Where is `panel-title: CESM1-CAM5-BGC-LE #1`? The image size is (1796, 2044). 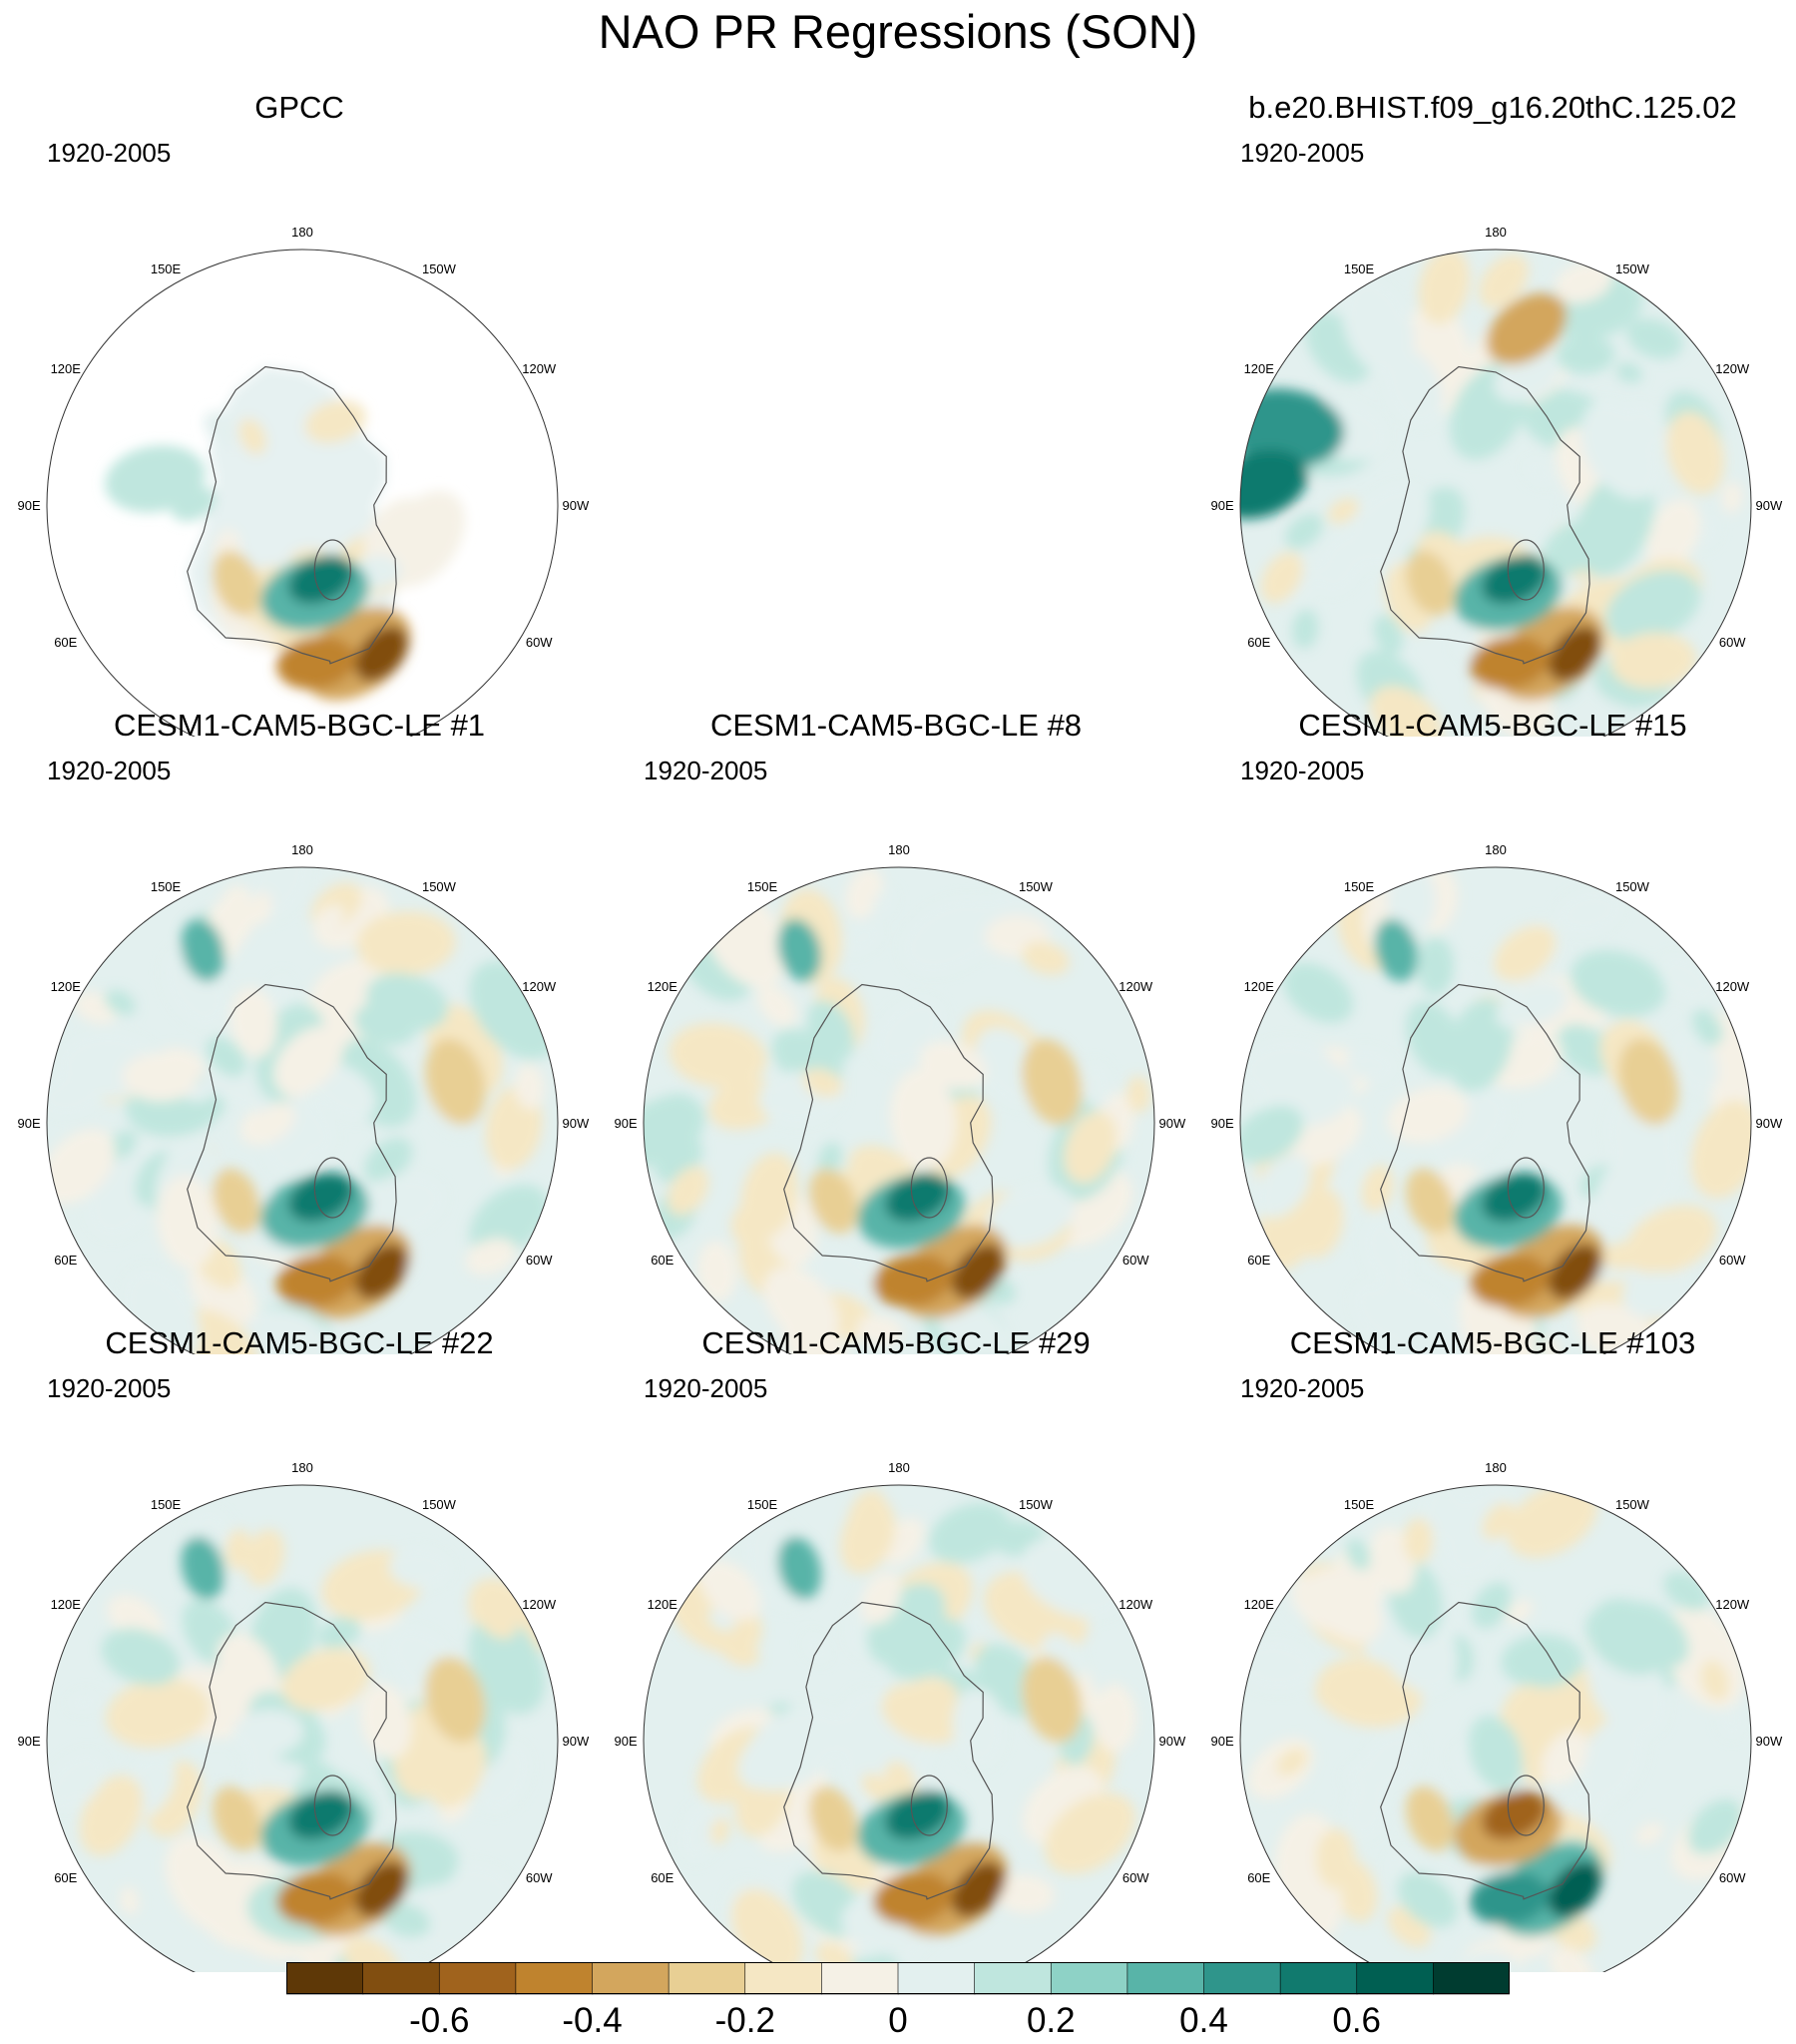
panel-title: CESM1-CAM5-BGC-LE #1 is located at coordinates (299, 725).